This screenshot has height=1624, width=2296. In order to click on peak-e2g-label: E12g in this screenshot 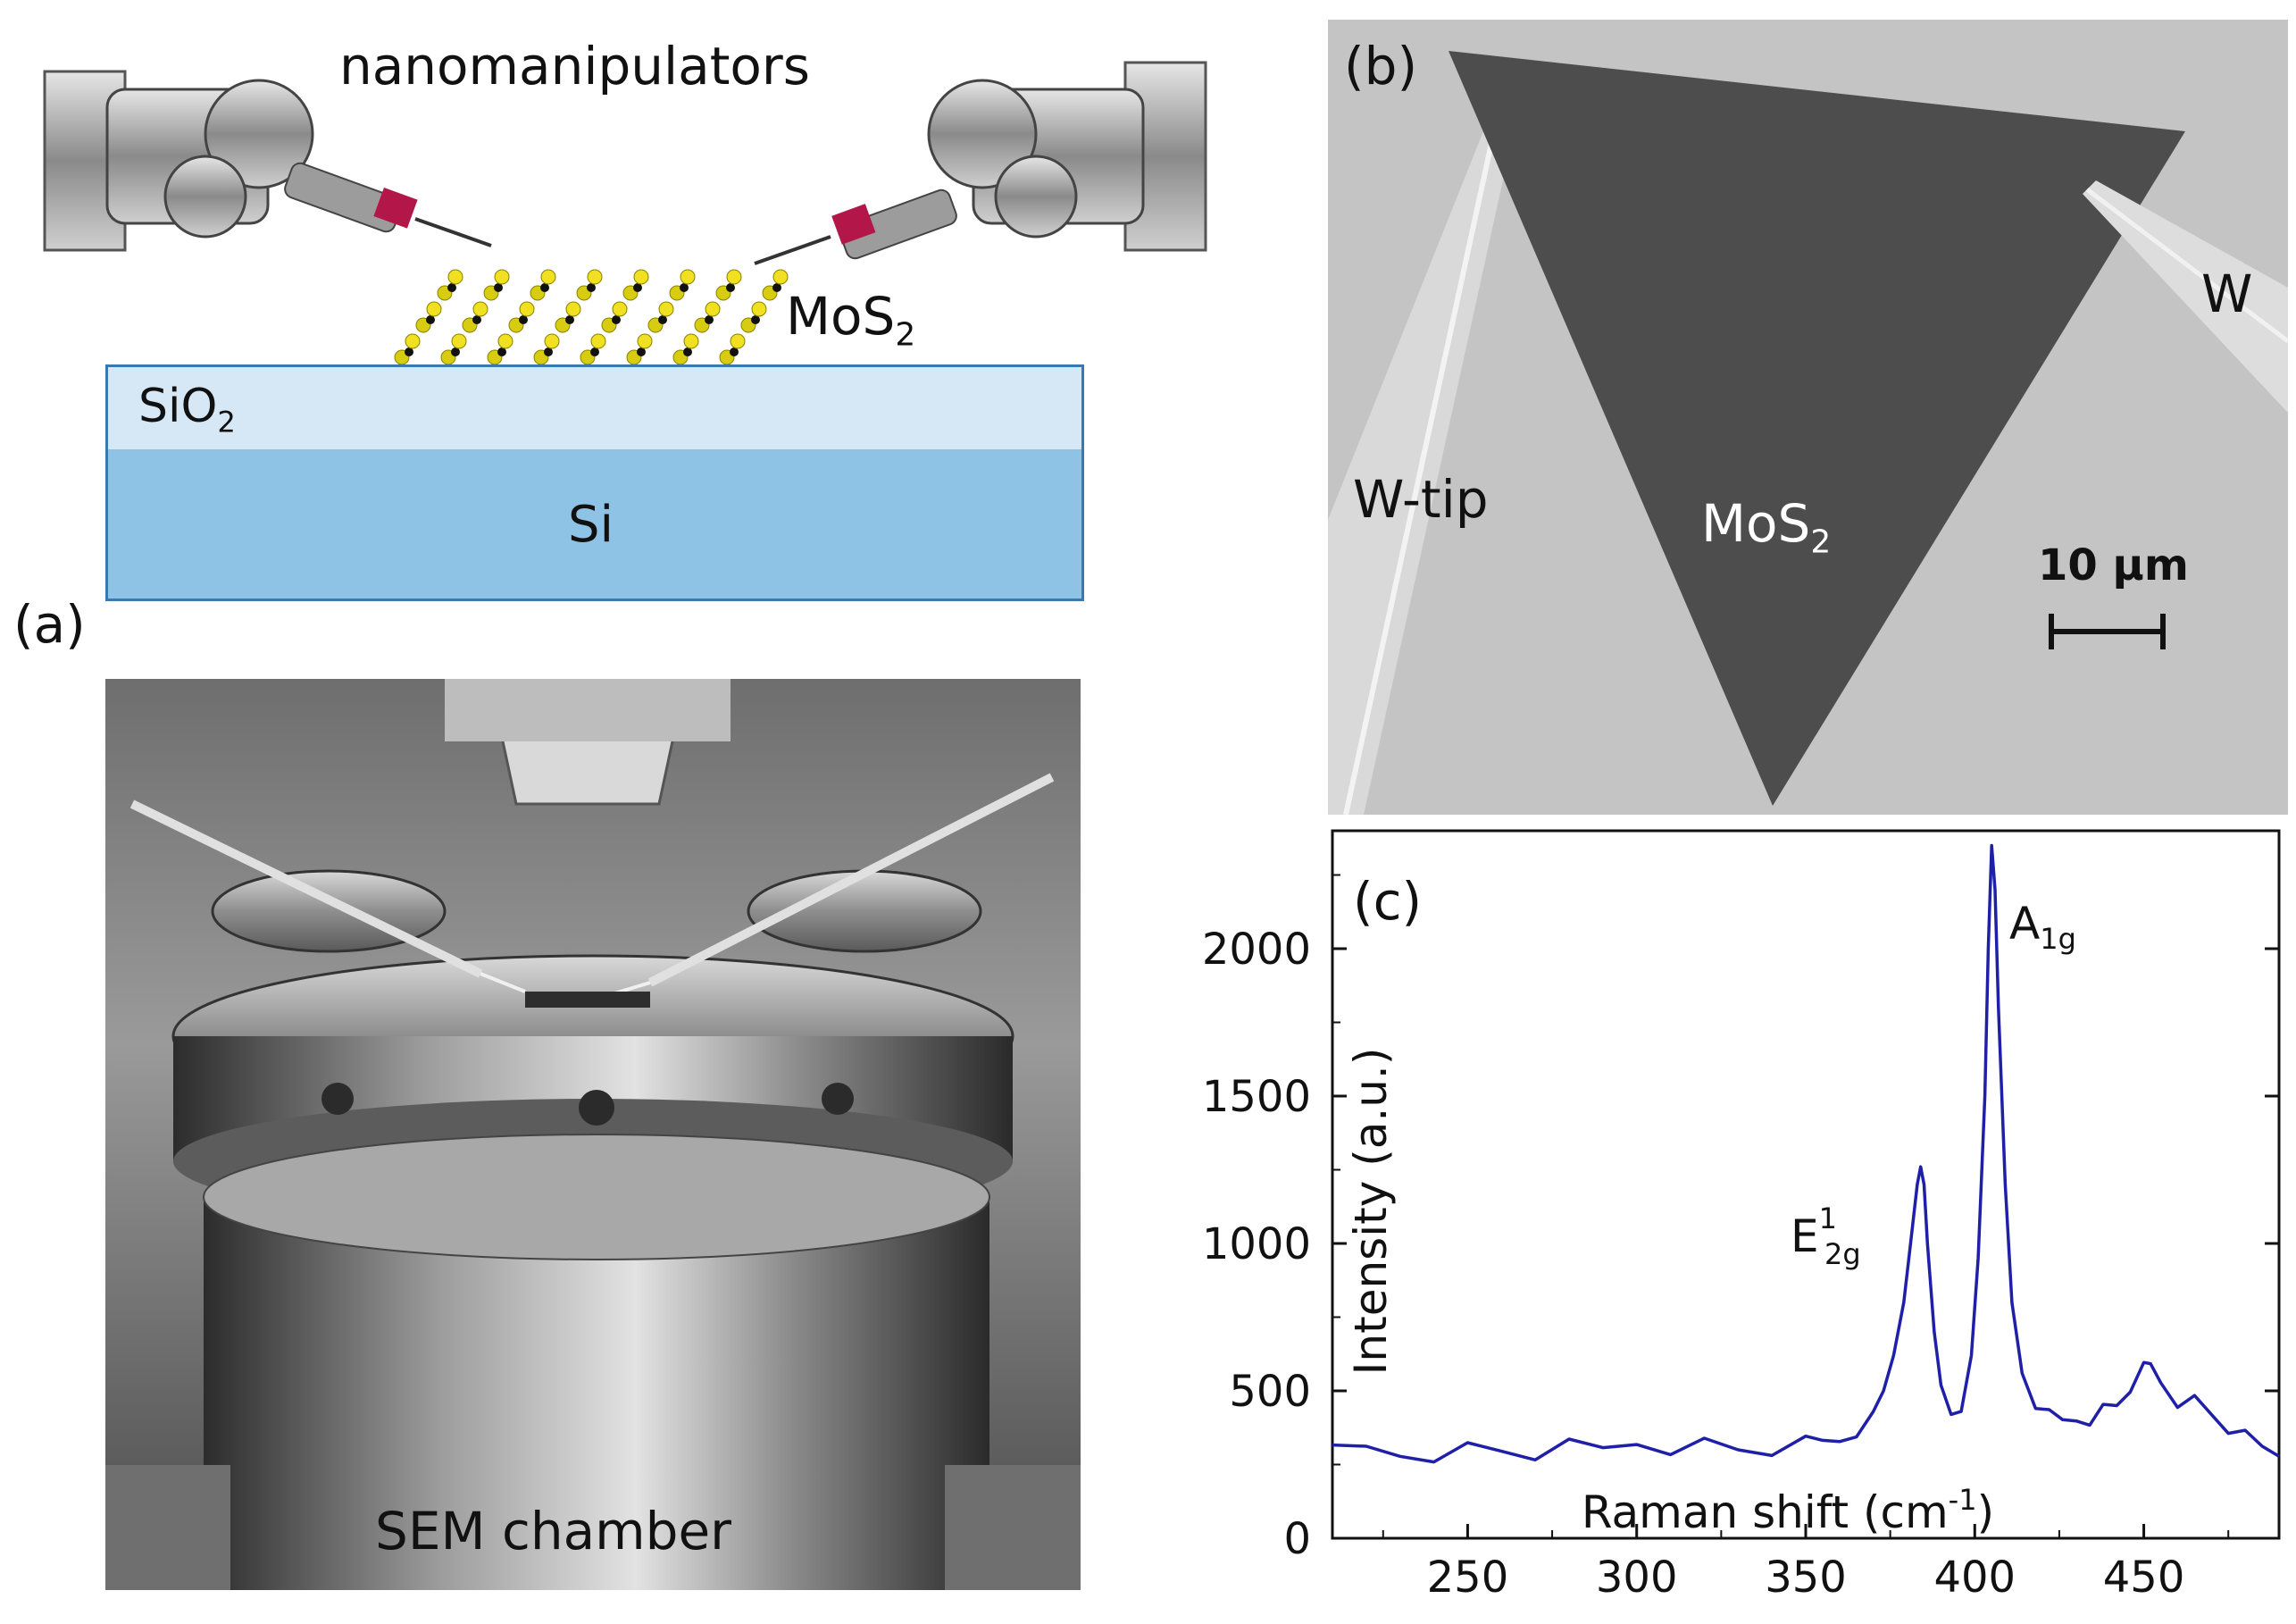, I will do `click(1826, 1236)`.